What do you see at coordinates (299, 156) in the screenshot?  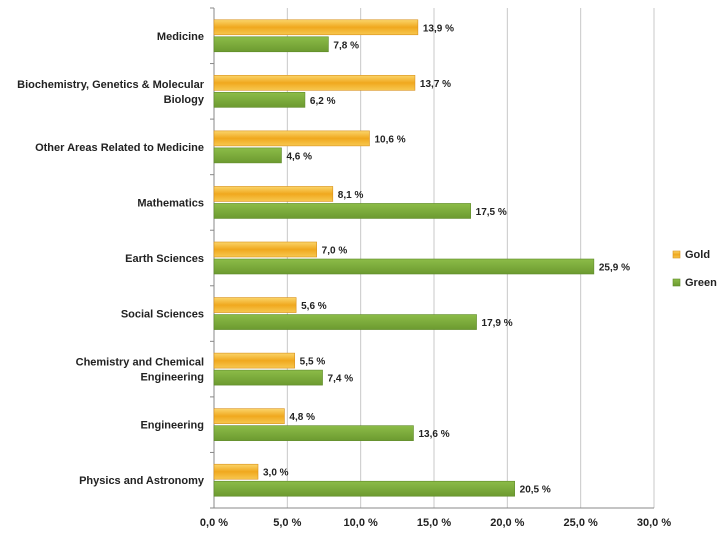 I see `data-label: 4,6 %` at bounding box center [299, 156].